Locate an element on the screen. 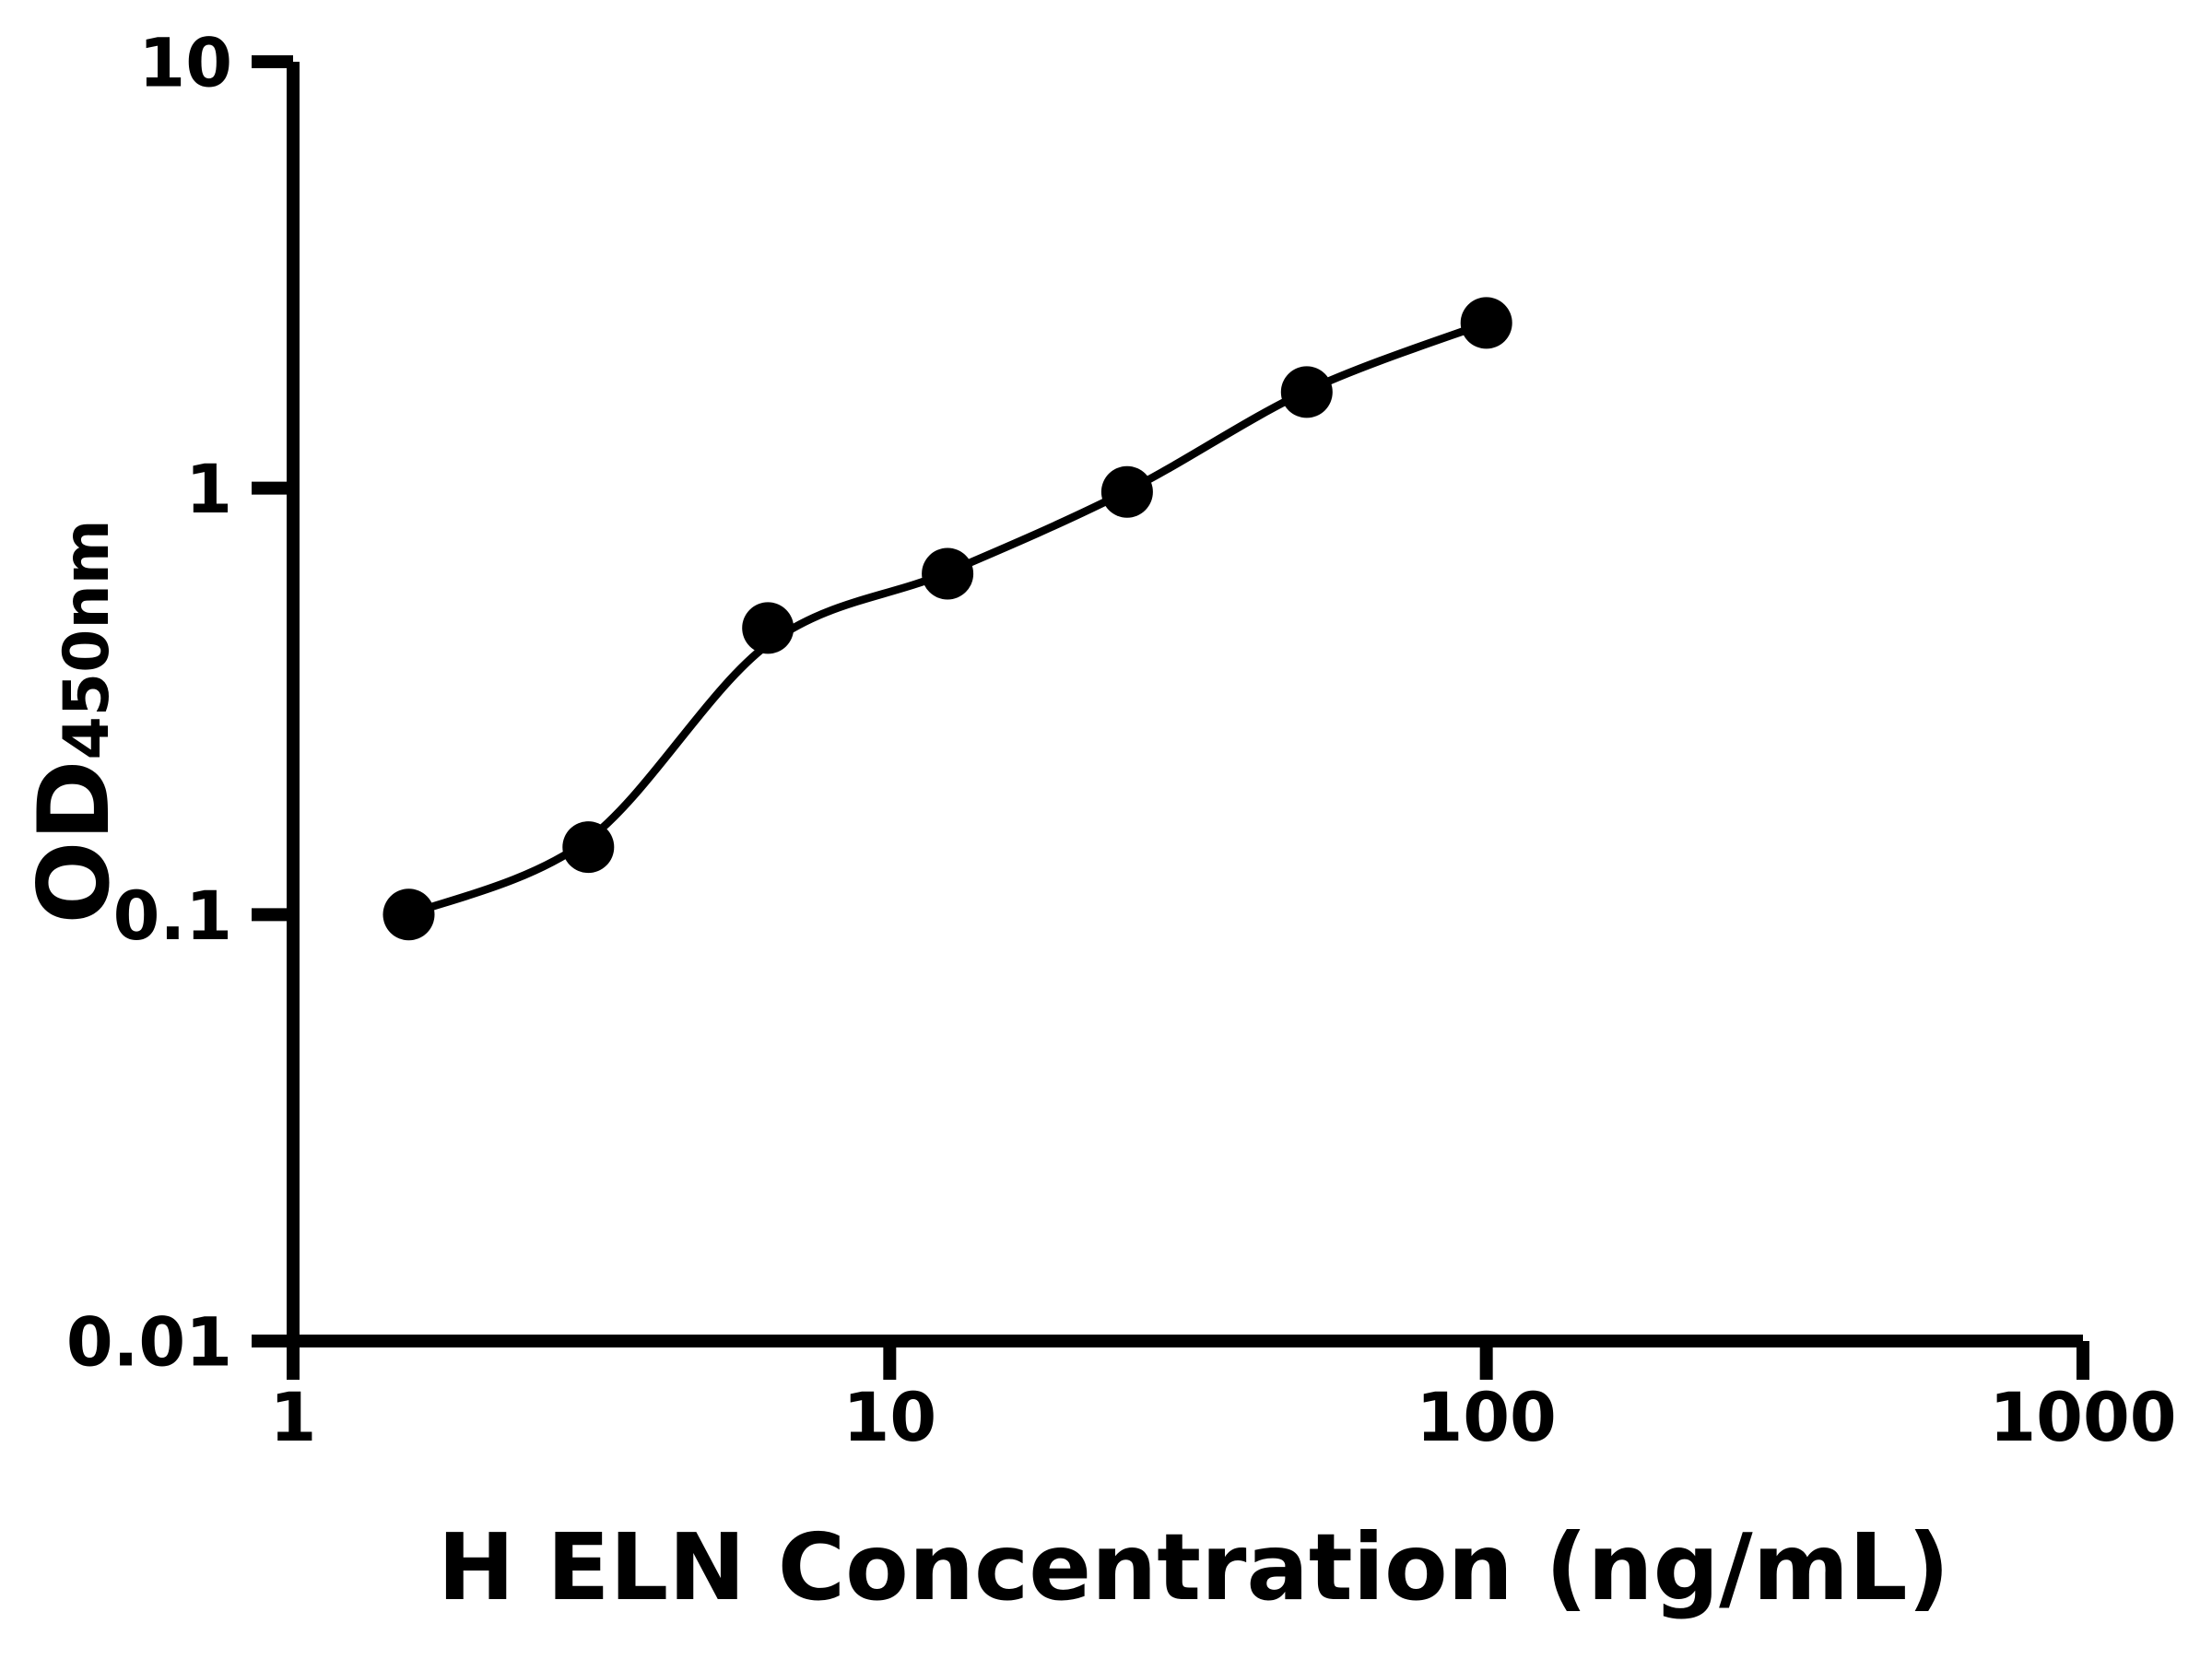 This screenshot has height=1659, width=2212. x-tick-label: 100 is located at coordinates (1486, 1418).